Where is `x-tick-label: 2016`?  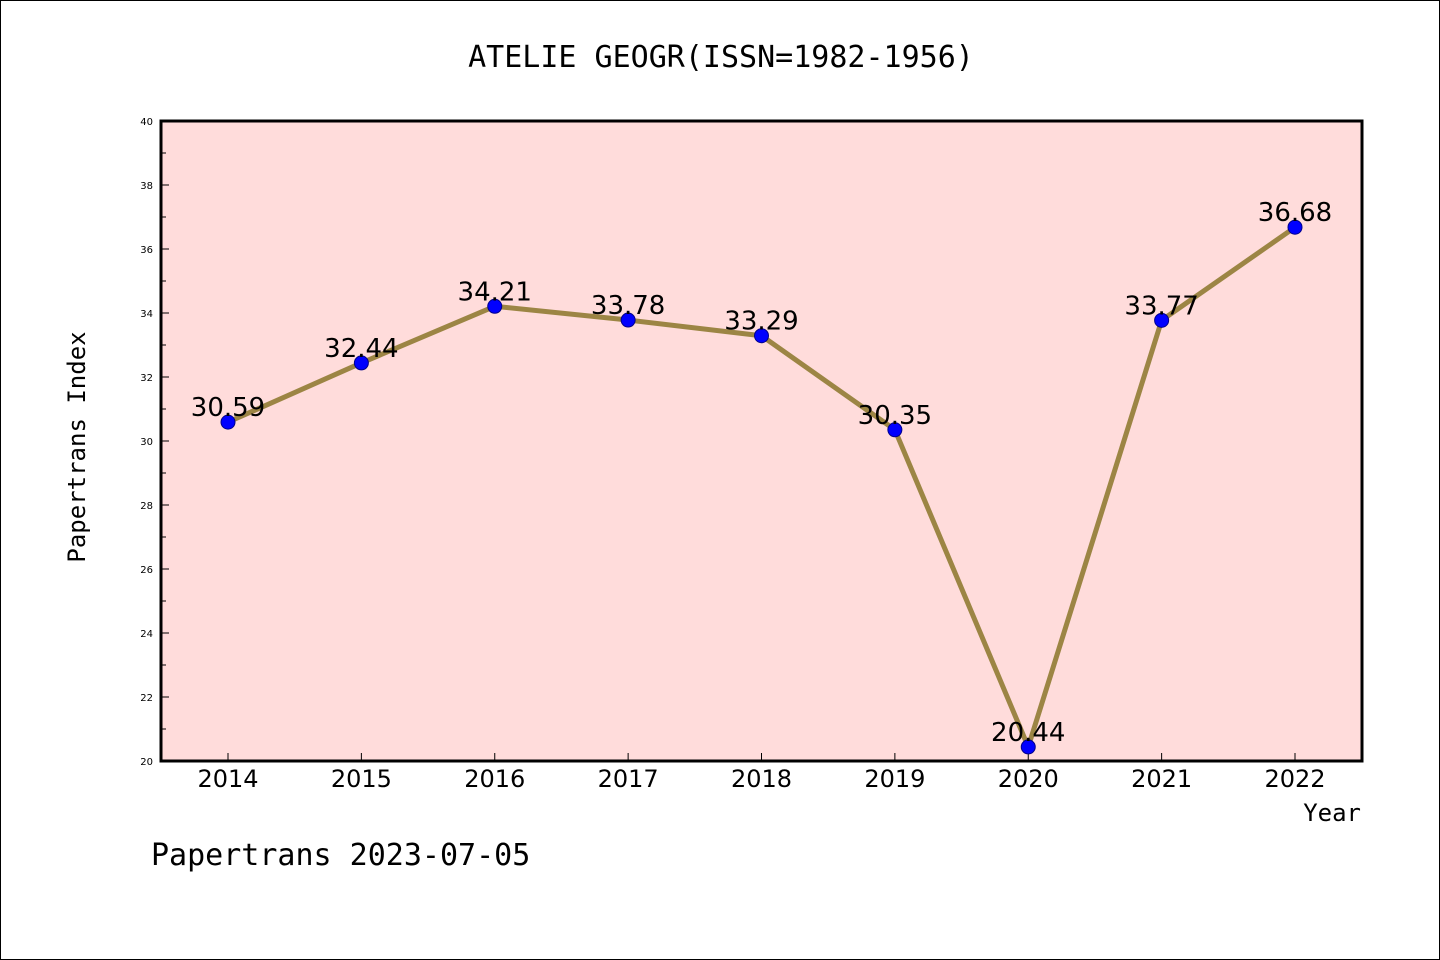 x-tick-label: 2016 is located at coordinates (494, 779).